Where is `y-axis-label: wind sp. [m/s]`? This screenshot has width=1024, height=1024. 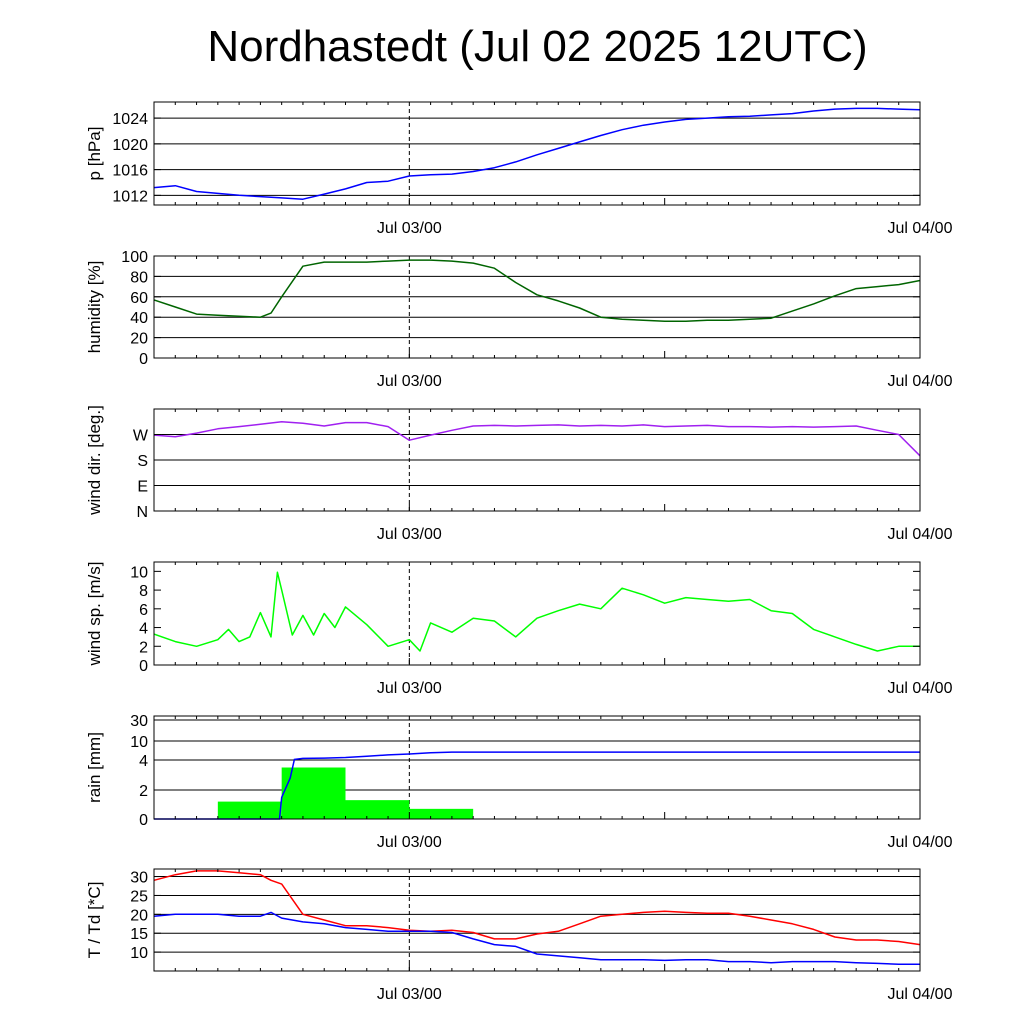 y-axis-label: wind sp. [m/s] is located at coordinates (94, 614).